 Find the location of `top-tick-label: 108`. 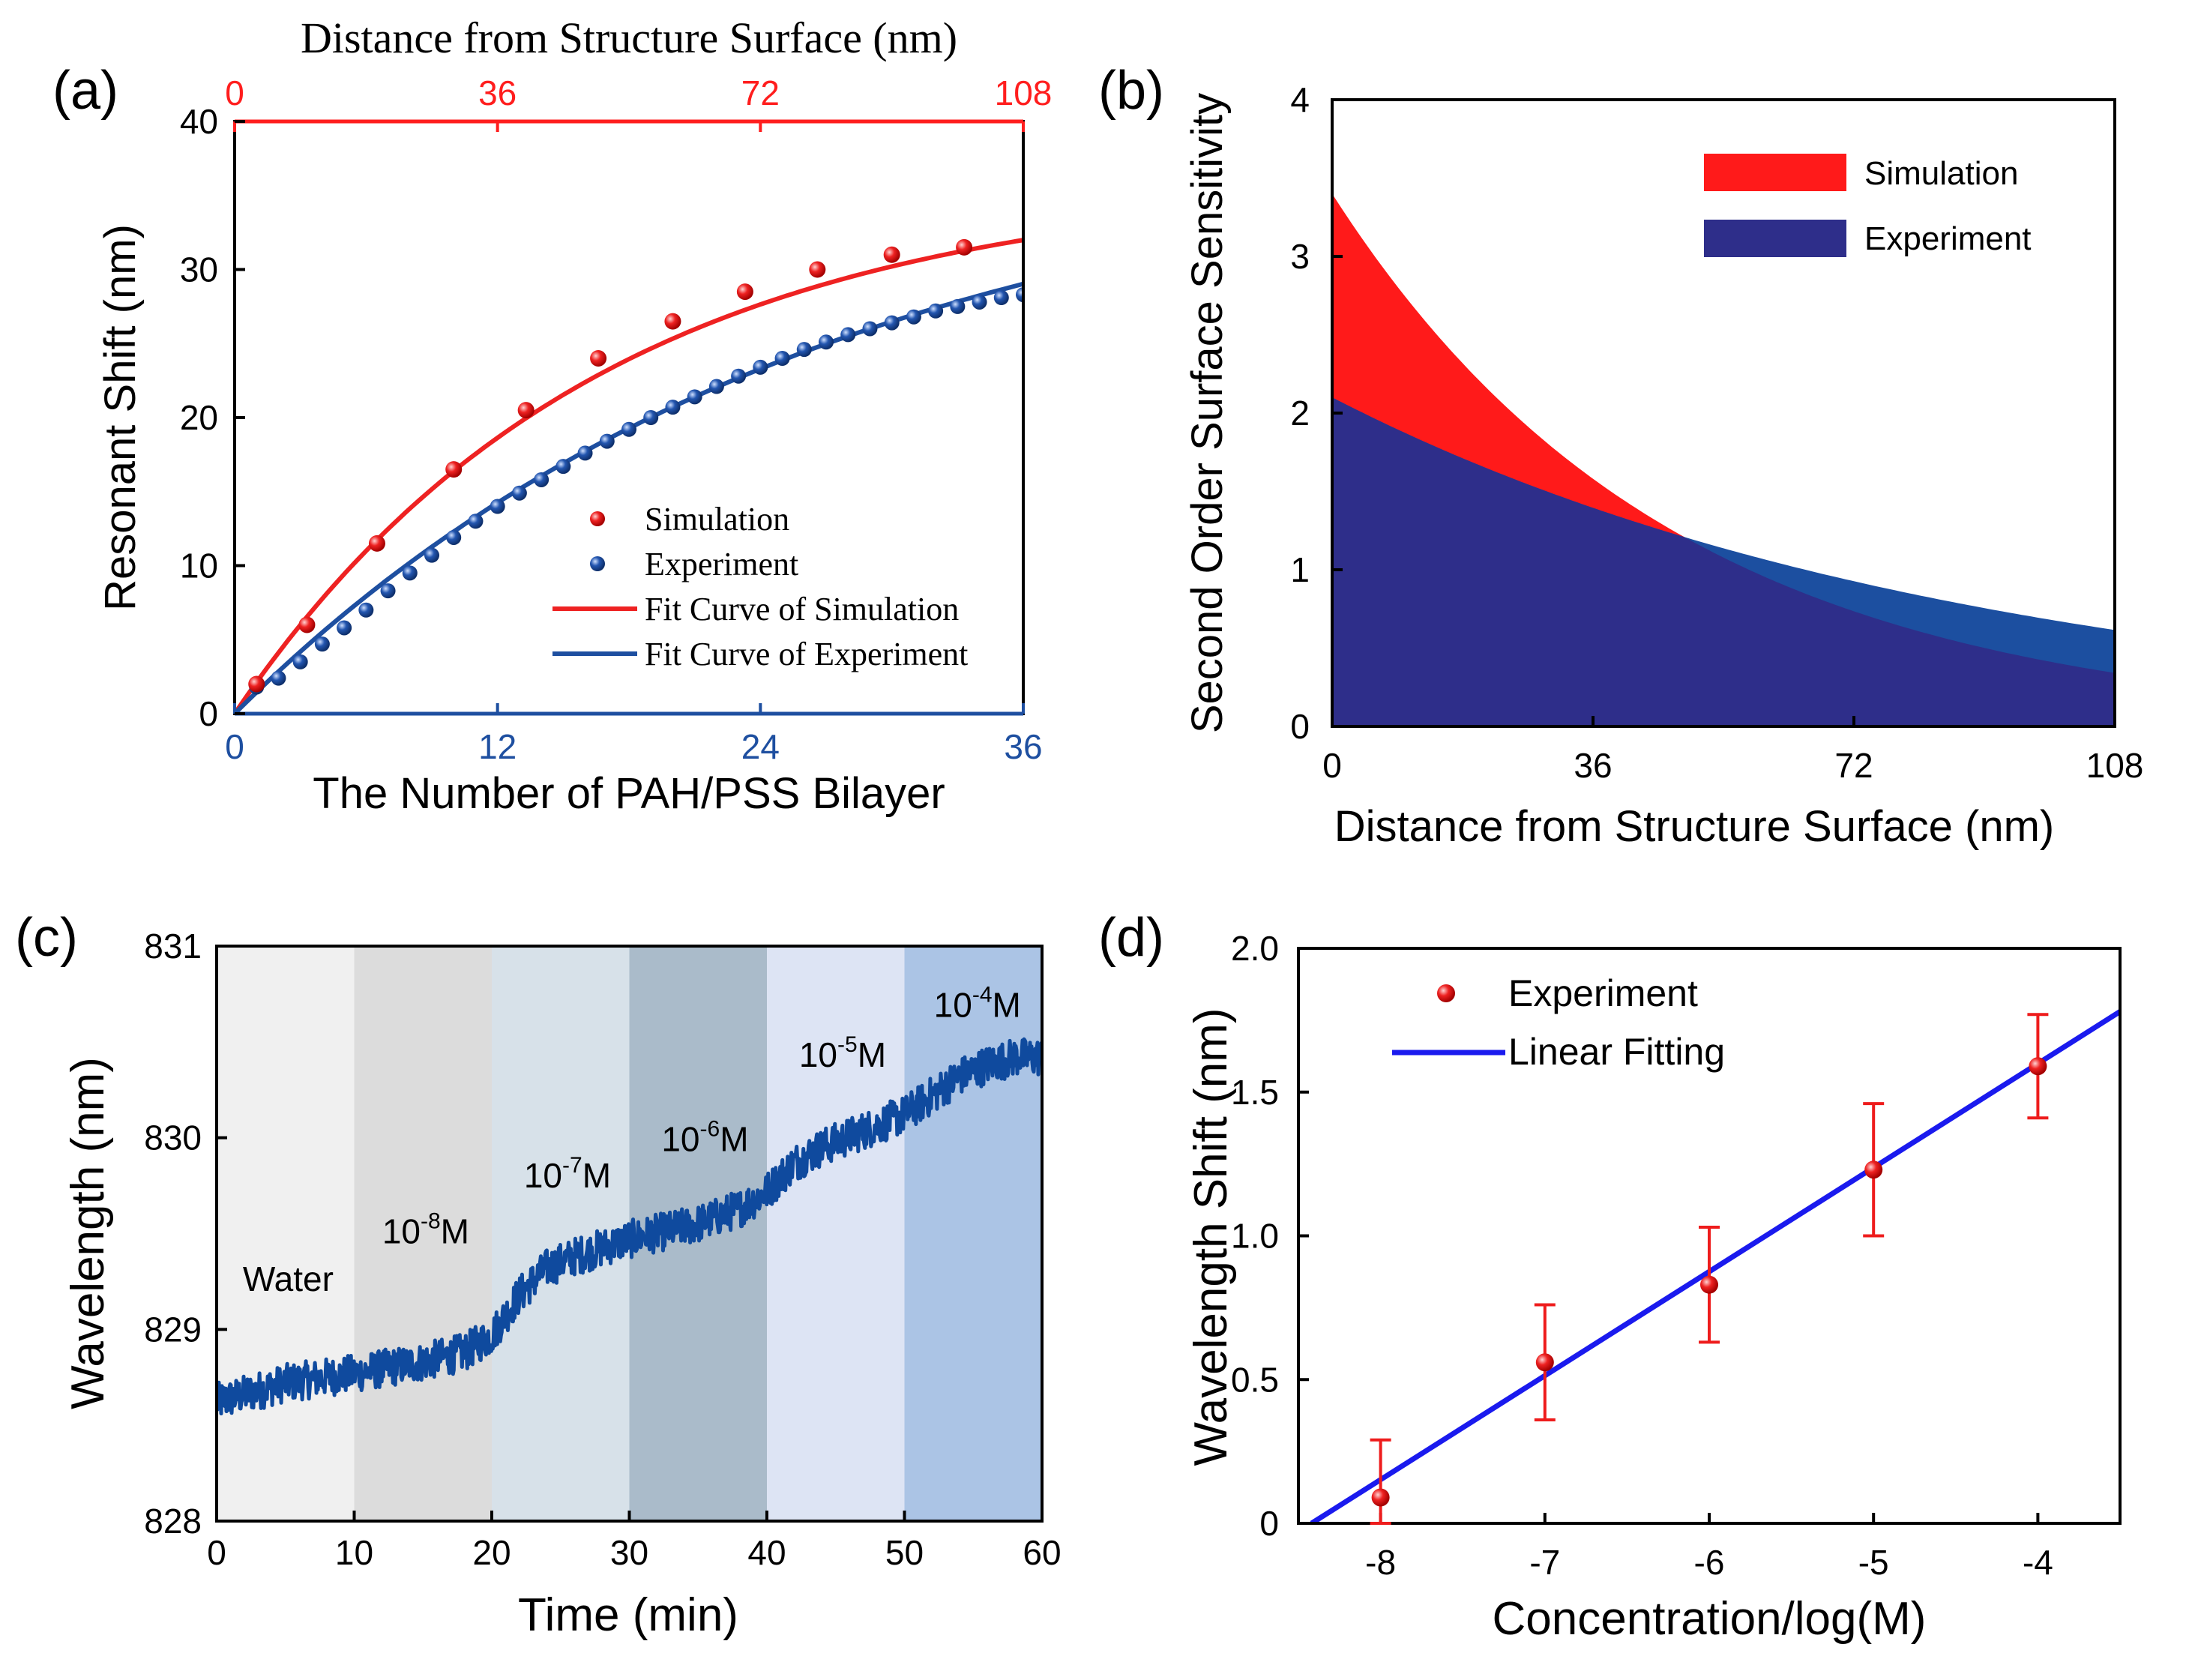

top-tick-label: 108 is located at coordinates (1024, 92).